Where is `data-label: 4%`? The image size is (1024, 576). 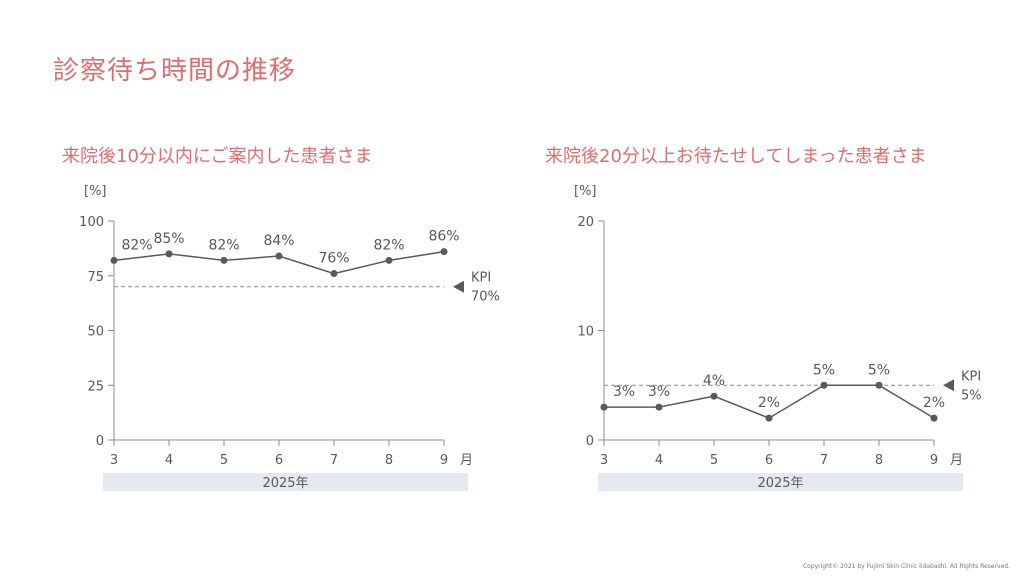 data-label: 4% is located at coordinates (714, 381).